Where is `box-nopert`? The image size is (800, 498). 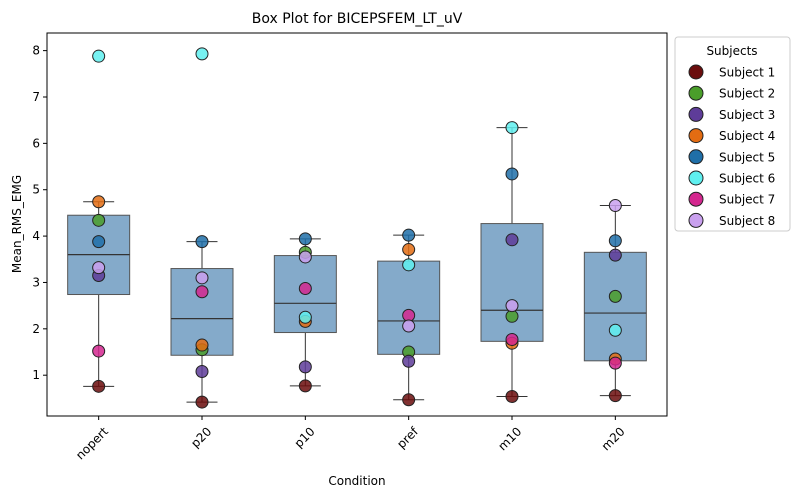
box-nopert is located at coordinates (99, 294).